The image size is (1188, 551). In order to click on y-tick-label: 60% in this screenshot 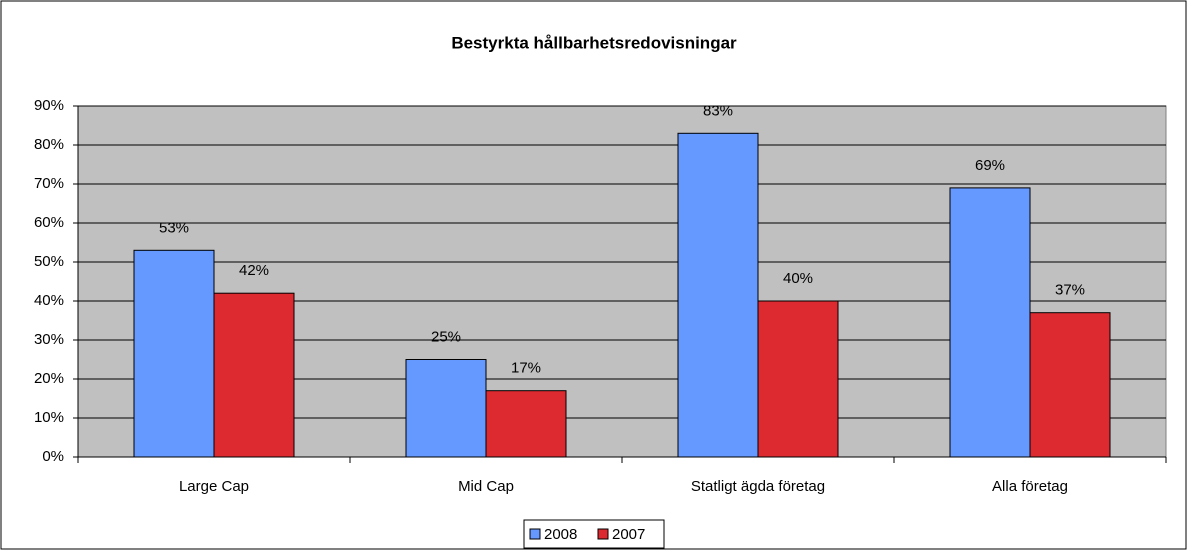, I will do `click(49, 222)`.